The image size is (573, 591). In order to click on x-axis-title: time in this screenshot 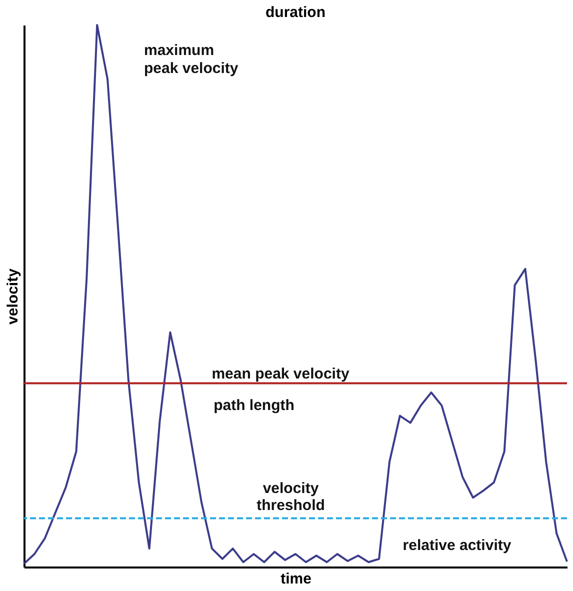, I will do `click(296, 579)`.